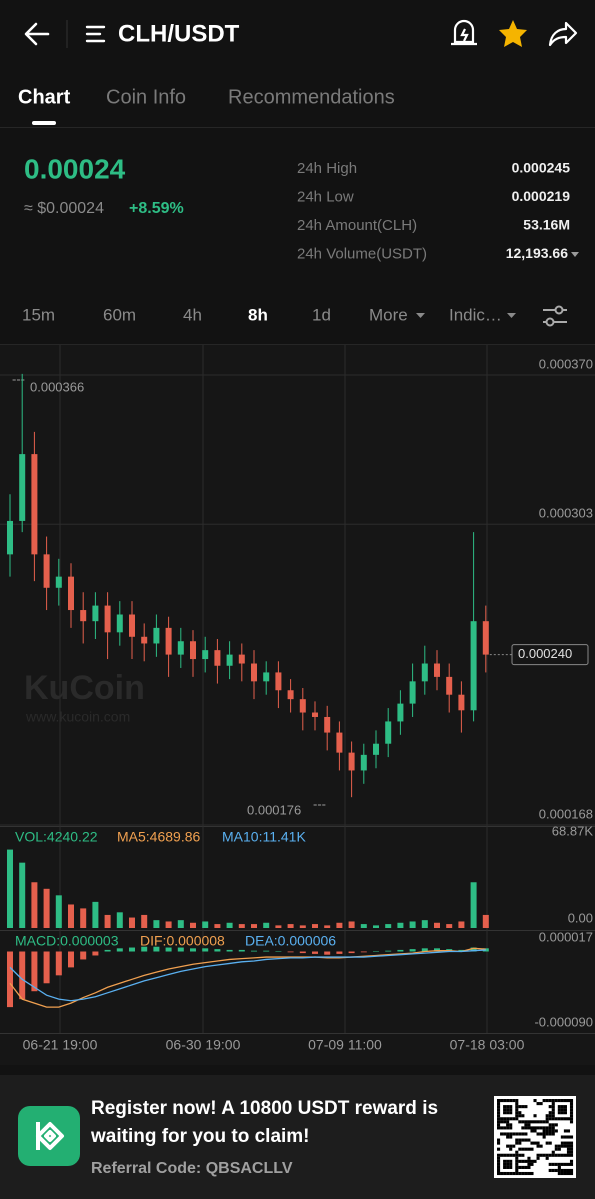 The height and width of the screenshot is (1199, 595). I want to click on min-marker: ---, so click(319, 803).